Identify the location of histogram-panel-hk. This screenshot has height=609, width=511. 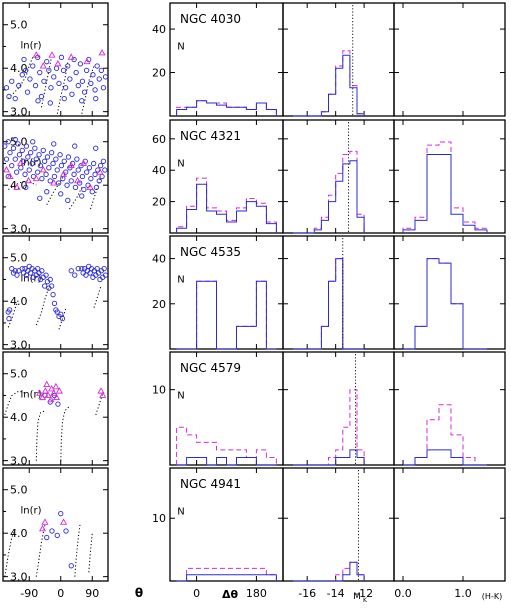
(449, 524).